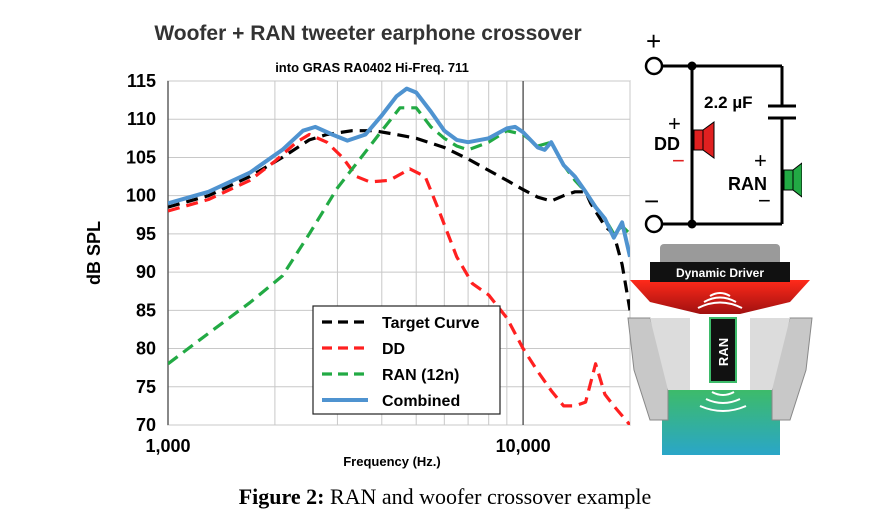 The width and height of the screenshot is (890, 525). I want to click on terminal-minus-label: −, so click(651, 201).